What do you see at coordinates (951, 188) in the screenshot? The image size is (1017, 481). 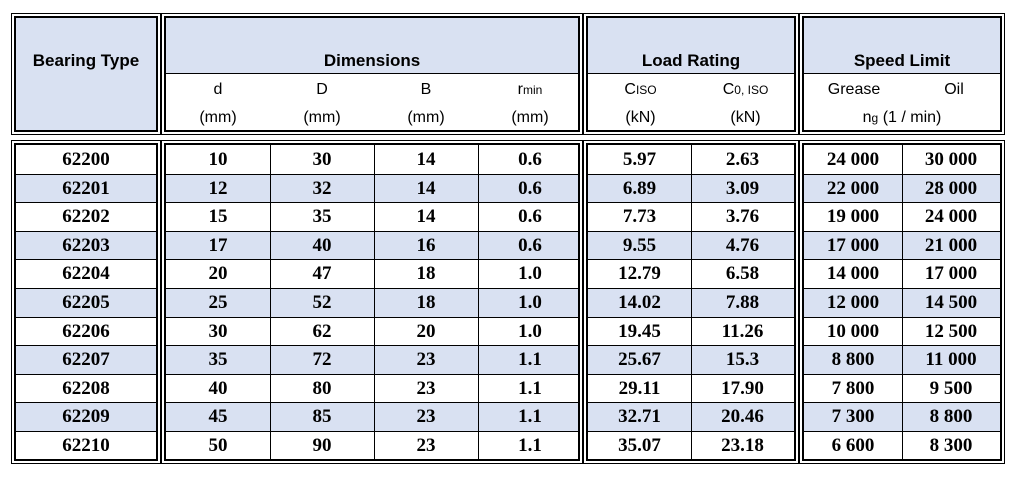 I see `cell-oil: 28 000` at bounding box center [951, 188].